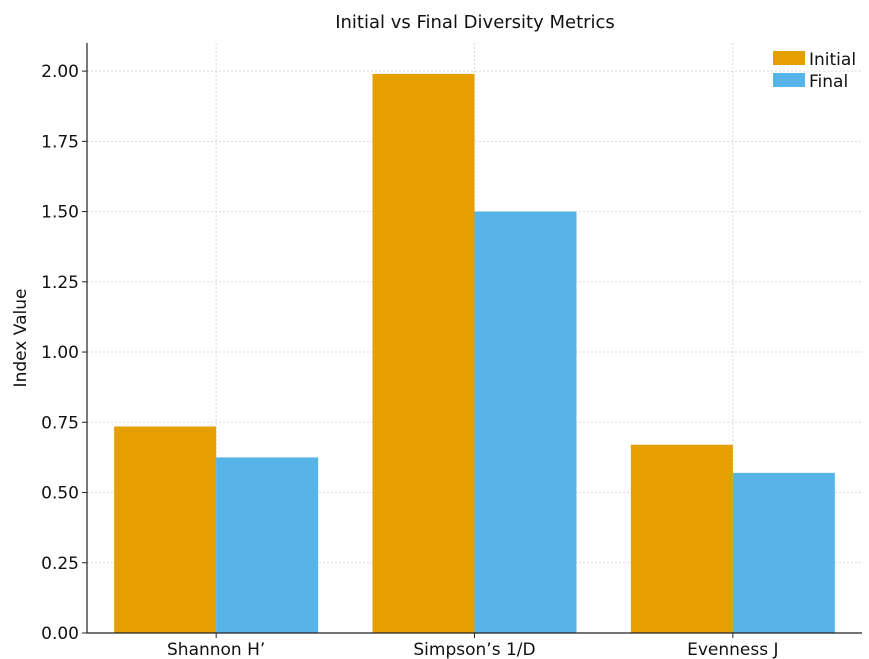 The height and width of the screenshot is (659, 869). What do you see at coordinates (60, 494) in the screenshot?
I see `y-tick-label: 0.50` at bounding box center [60, 494].